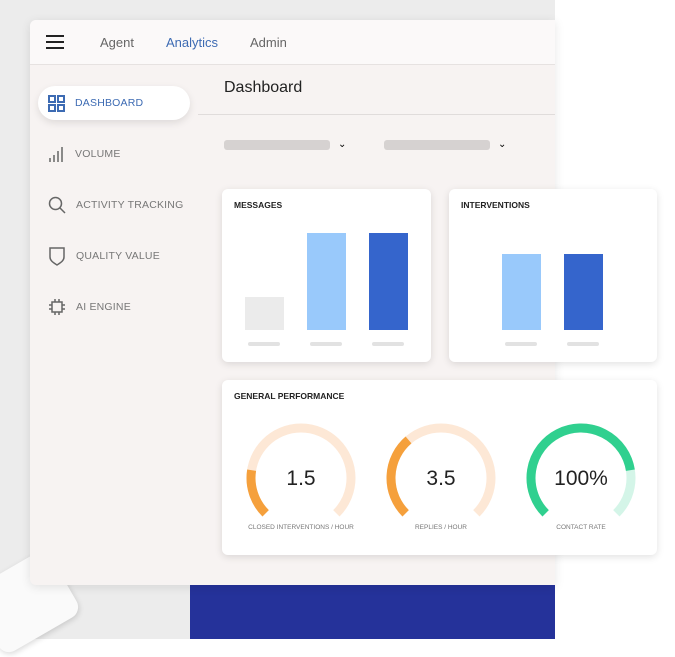  Describe the element at coordinates (445, 144) in the screenshot. I see `filter-dropdown-2: ⌄` at that location.